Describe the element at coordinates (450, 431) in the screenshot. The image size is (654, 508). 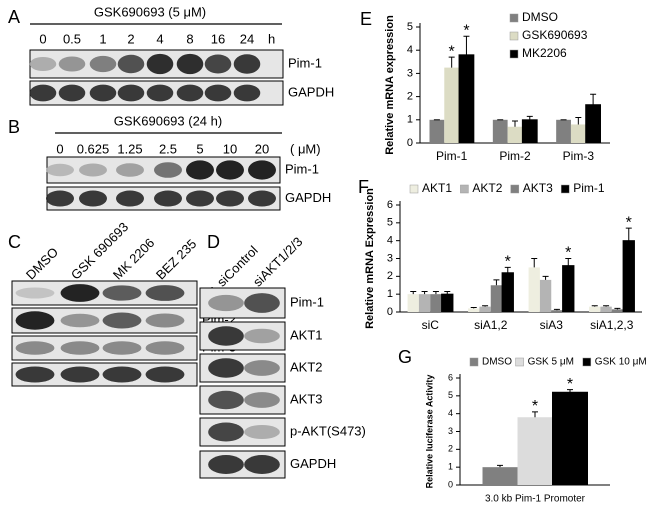
I see `y-tick-label: 3` at that location.